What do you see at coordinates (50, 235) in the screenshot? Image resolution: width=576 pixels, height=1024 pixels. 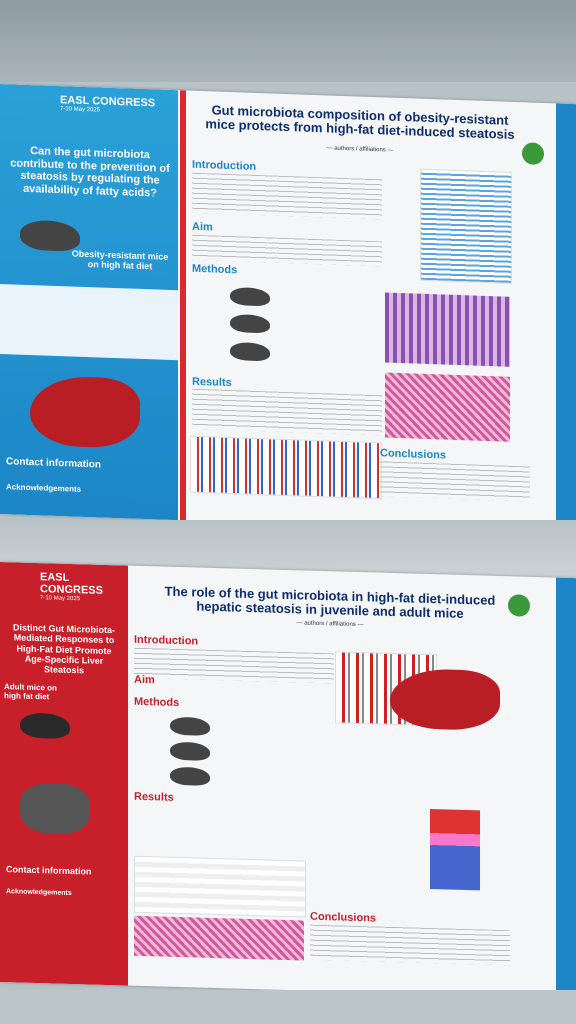 I see `mouse-image` at bounding box center [50, 235].